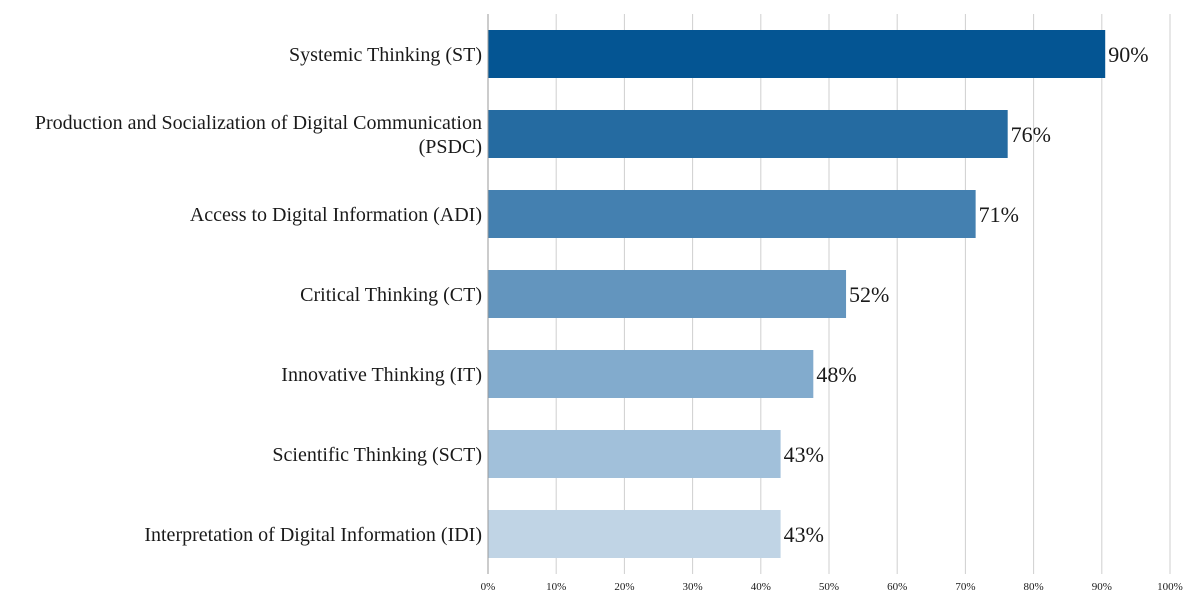 Image resolution: width=1200 pixels, height=607 pixels. What do you see at coordinates (829, 587) in the screenshot?
I see `x-tick-label: 50%` at bounding box center [829, 587].